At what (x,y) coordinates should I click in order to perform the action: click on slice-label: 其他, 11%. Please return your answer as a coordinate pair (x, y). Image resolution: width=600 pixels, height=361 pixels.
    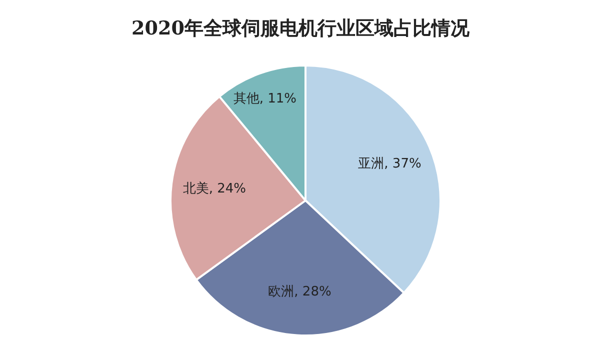
    Looking at the image, I should click on (265, 98).